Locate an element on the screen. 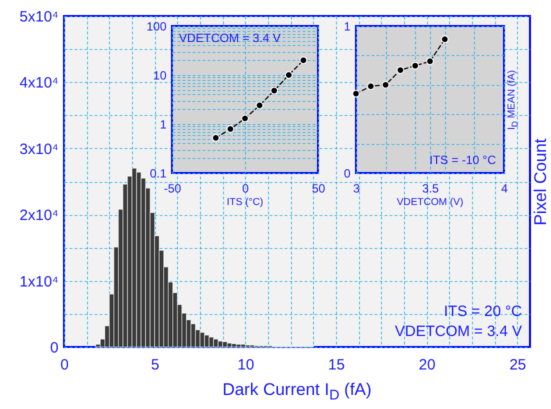  y-tick-label: 5x10⁴ is located at coordinates (39, 17).